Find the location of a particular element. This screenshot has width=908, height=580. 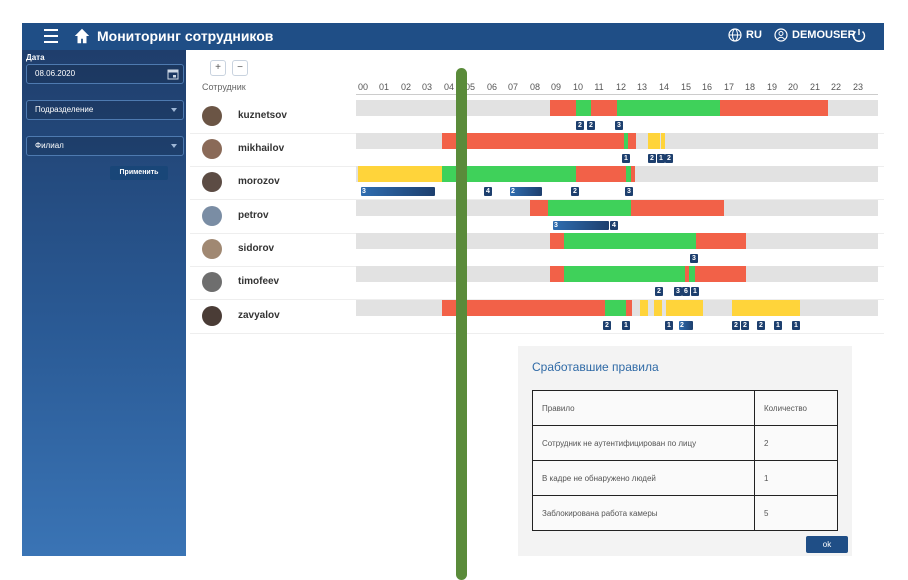

employee-name: petrov is located at coordinates (253, 215).